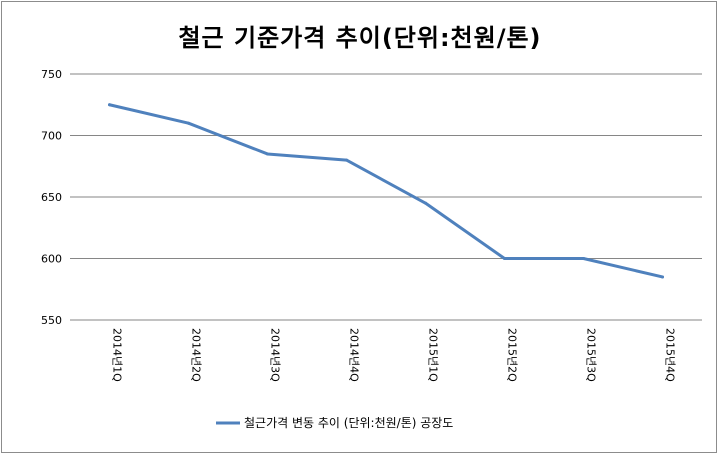  Describe the element at coordinates (670, 355) in the screenshot. I see `x-tick-label: 2015년4Q` at that location.